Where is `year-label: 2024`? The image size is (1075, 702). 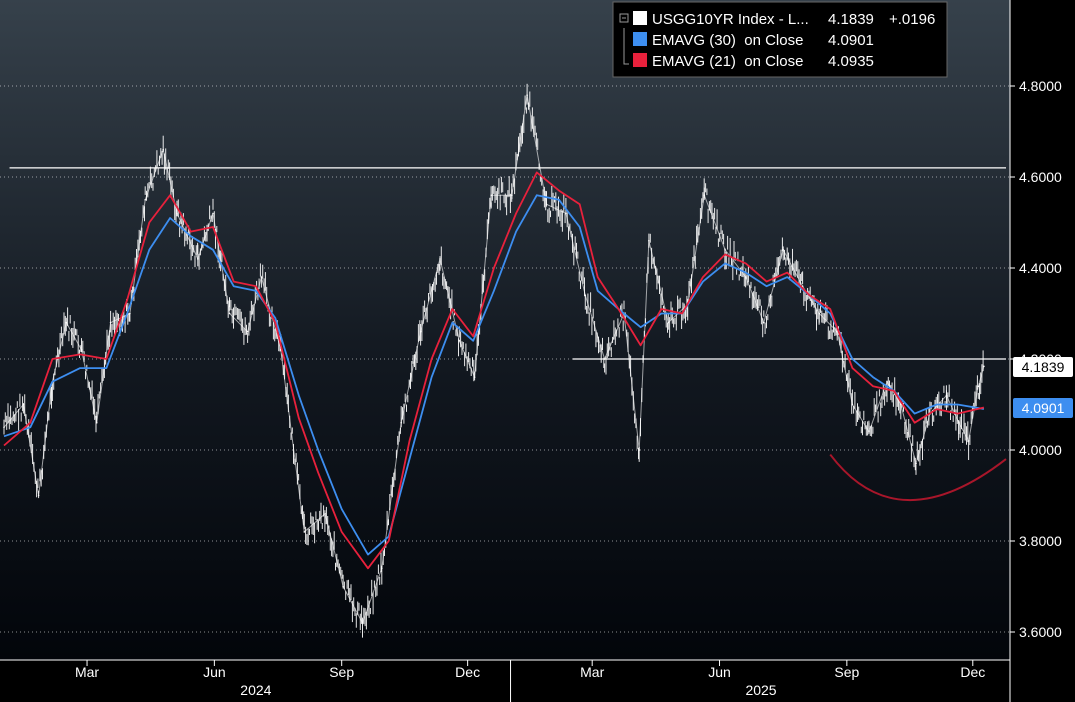
year-label: 2024 is located at coordinates (255, 690).